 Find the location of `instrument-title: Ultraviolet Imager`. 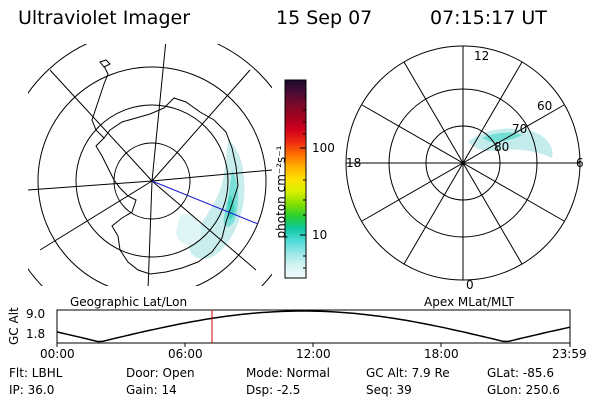

instrument-title: Ultraviolet Imager is located at coordinates (104, 18).